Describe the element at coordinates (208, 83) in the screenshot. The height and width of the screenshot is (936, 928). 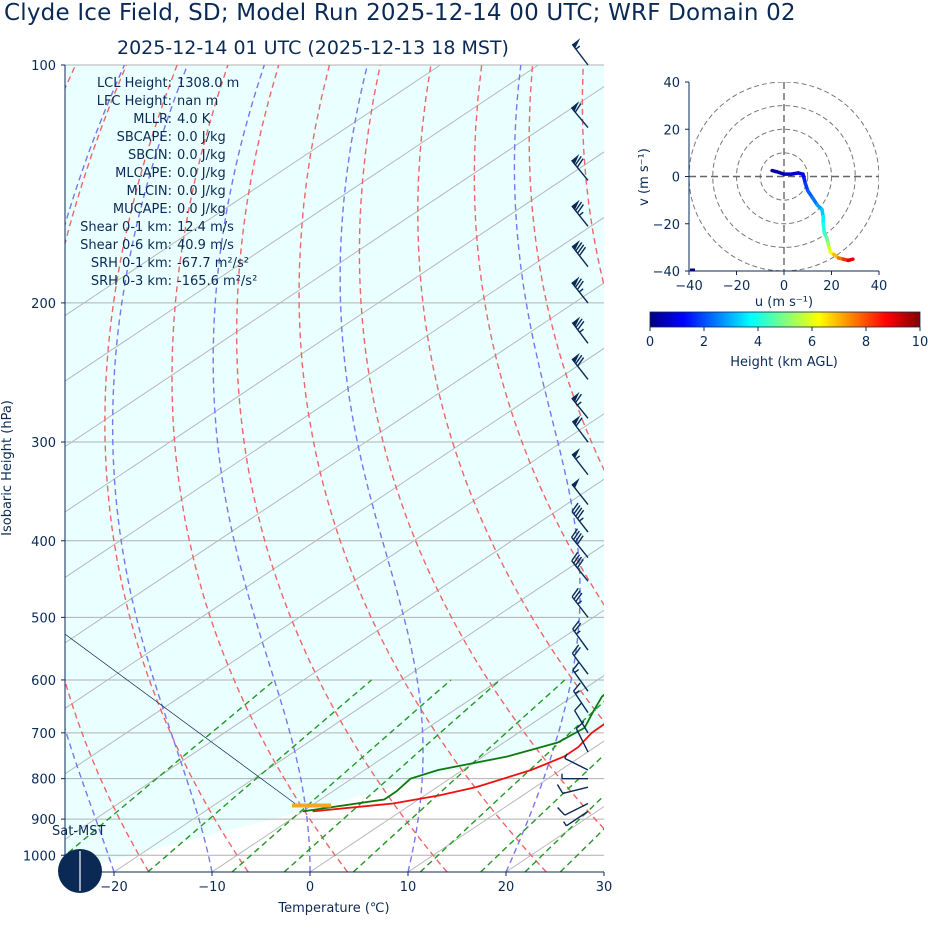
I see `stat-value: 1308.0 m` at that location.